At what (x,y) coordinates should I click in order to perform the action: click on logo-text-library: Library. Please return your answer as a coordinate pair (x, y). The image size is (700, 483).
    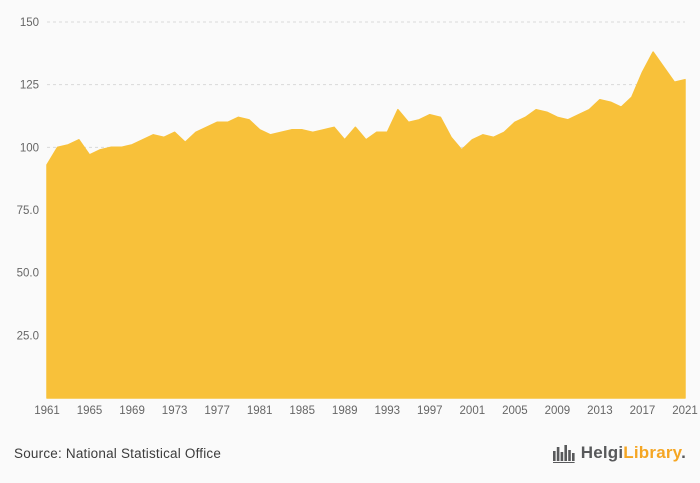
    Looking at the image, I should click on (652, 452).